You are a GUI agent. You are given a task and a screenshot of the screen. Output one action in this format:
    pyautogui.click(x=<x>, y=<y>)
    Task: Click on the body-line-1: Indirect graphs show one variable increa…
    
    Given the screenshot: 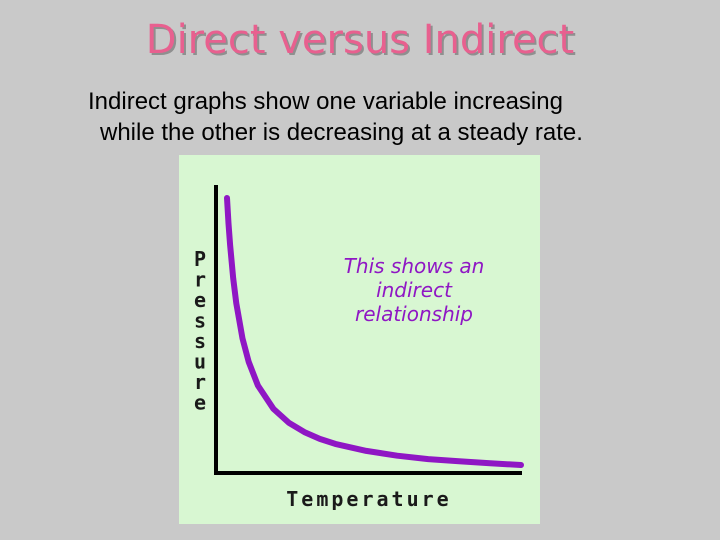 What is the action you would take?
    pyautogui.click(x=325, y=101)
    